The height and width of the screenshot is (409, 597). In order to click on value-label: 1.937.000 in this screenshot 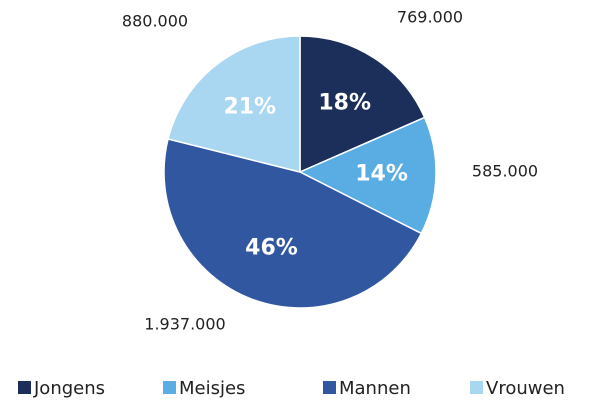, I will do `click(184, 324)`.